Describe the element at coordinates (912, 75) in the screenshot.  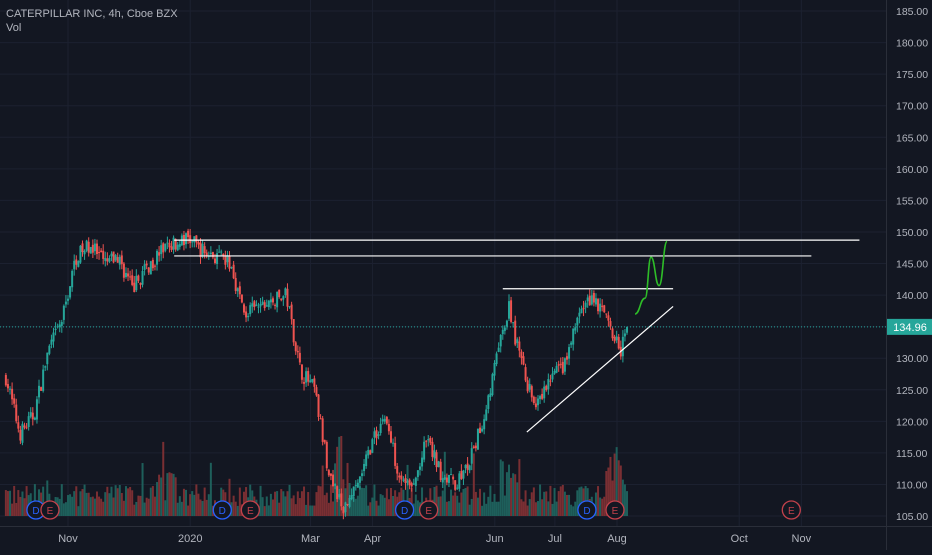
I see `price-tick-label: 175.00` at that location.